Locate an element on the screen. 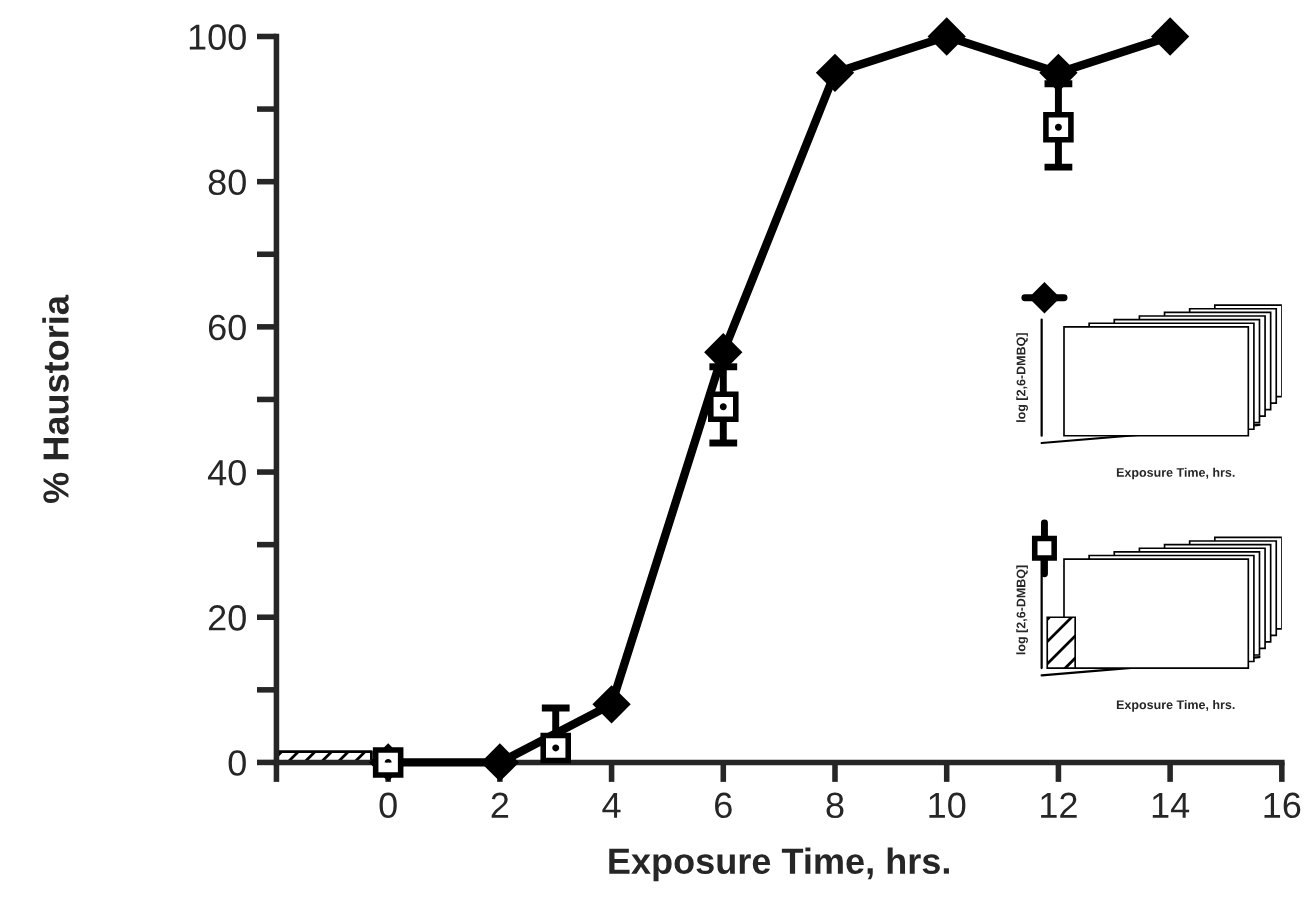 The width and height of the screenshot is (1304, 912). x-tick-label: 6 is located at coordinates (723, 805).